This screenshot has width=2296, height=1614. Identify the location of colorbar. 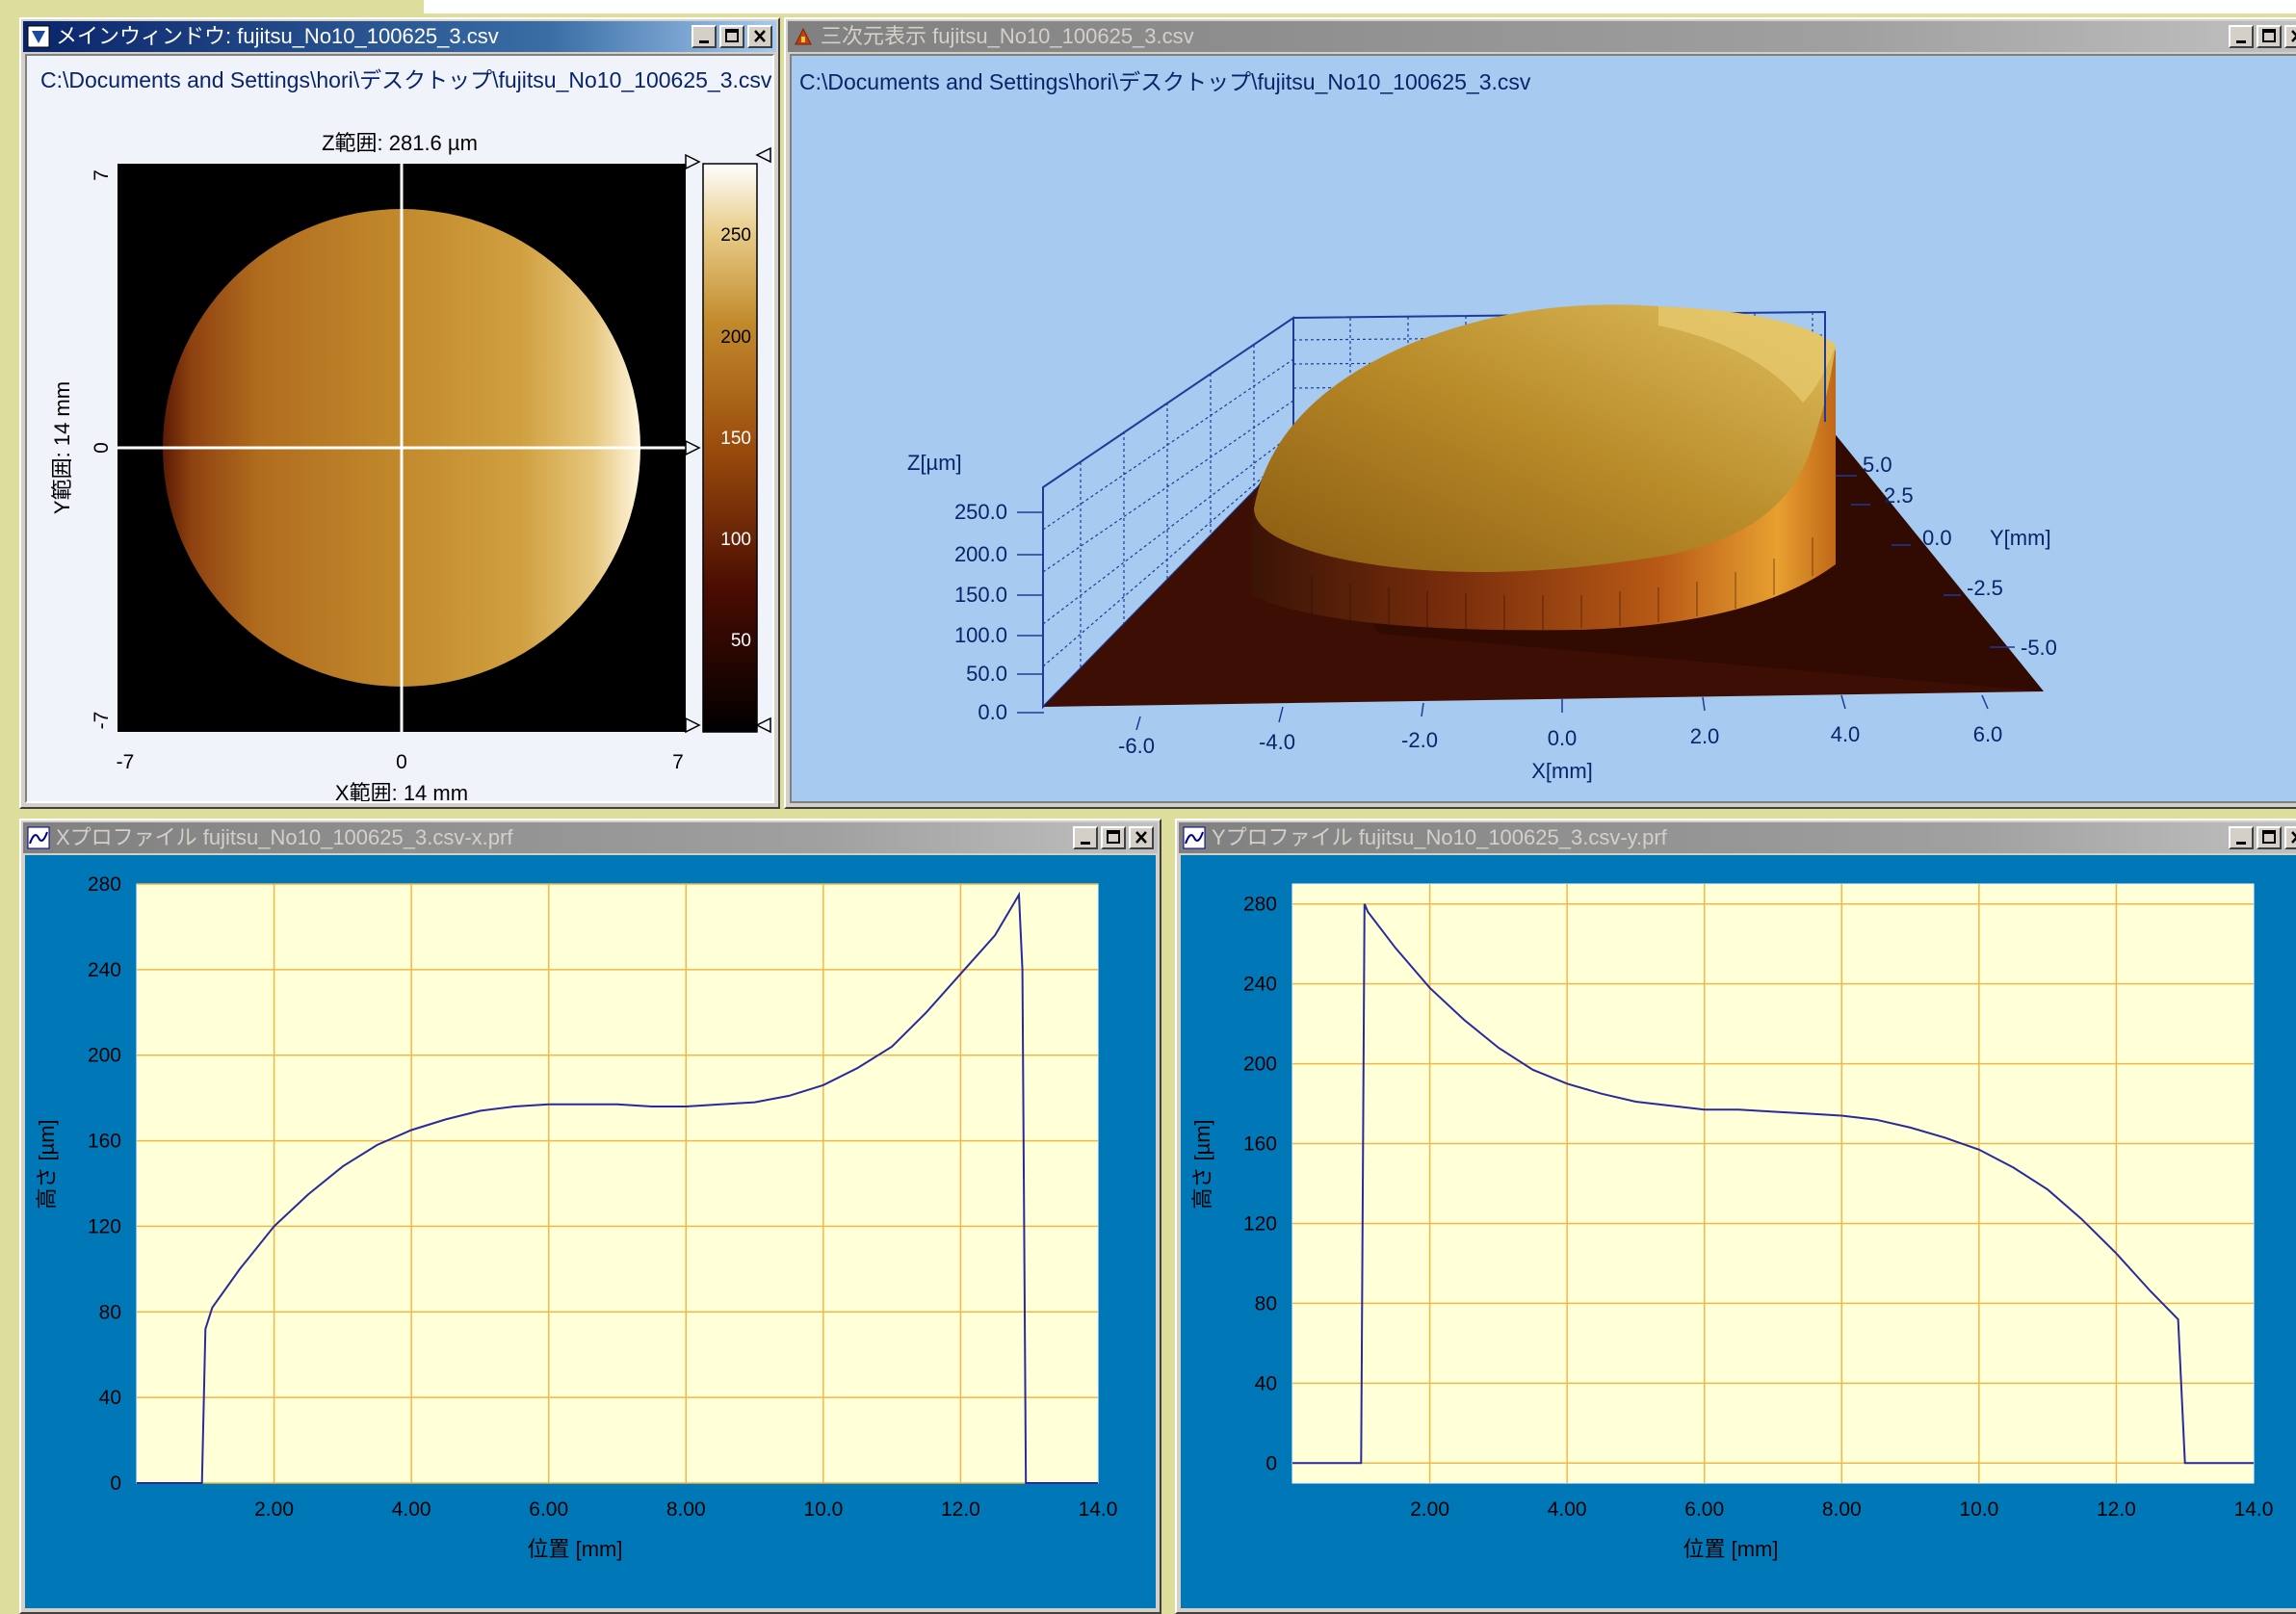
(730, 448).